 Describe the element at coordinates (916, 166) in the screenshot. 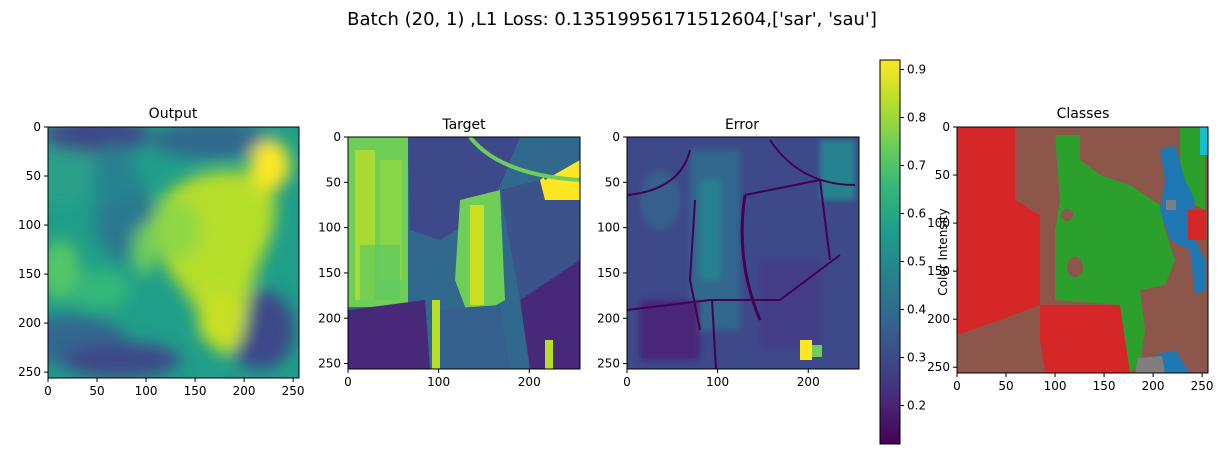

I see `colorbar-tick-label: 0.7` at that location.